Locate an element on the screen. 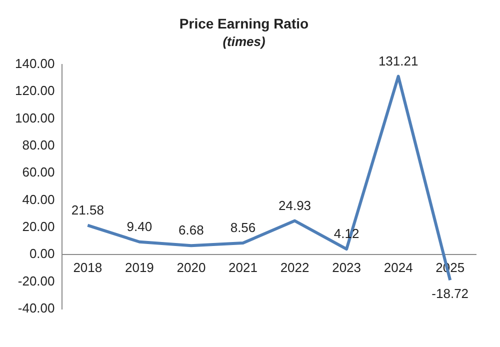  x-tick-label: 2021 is located at coordinates (243, 268).